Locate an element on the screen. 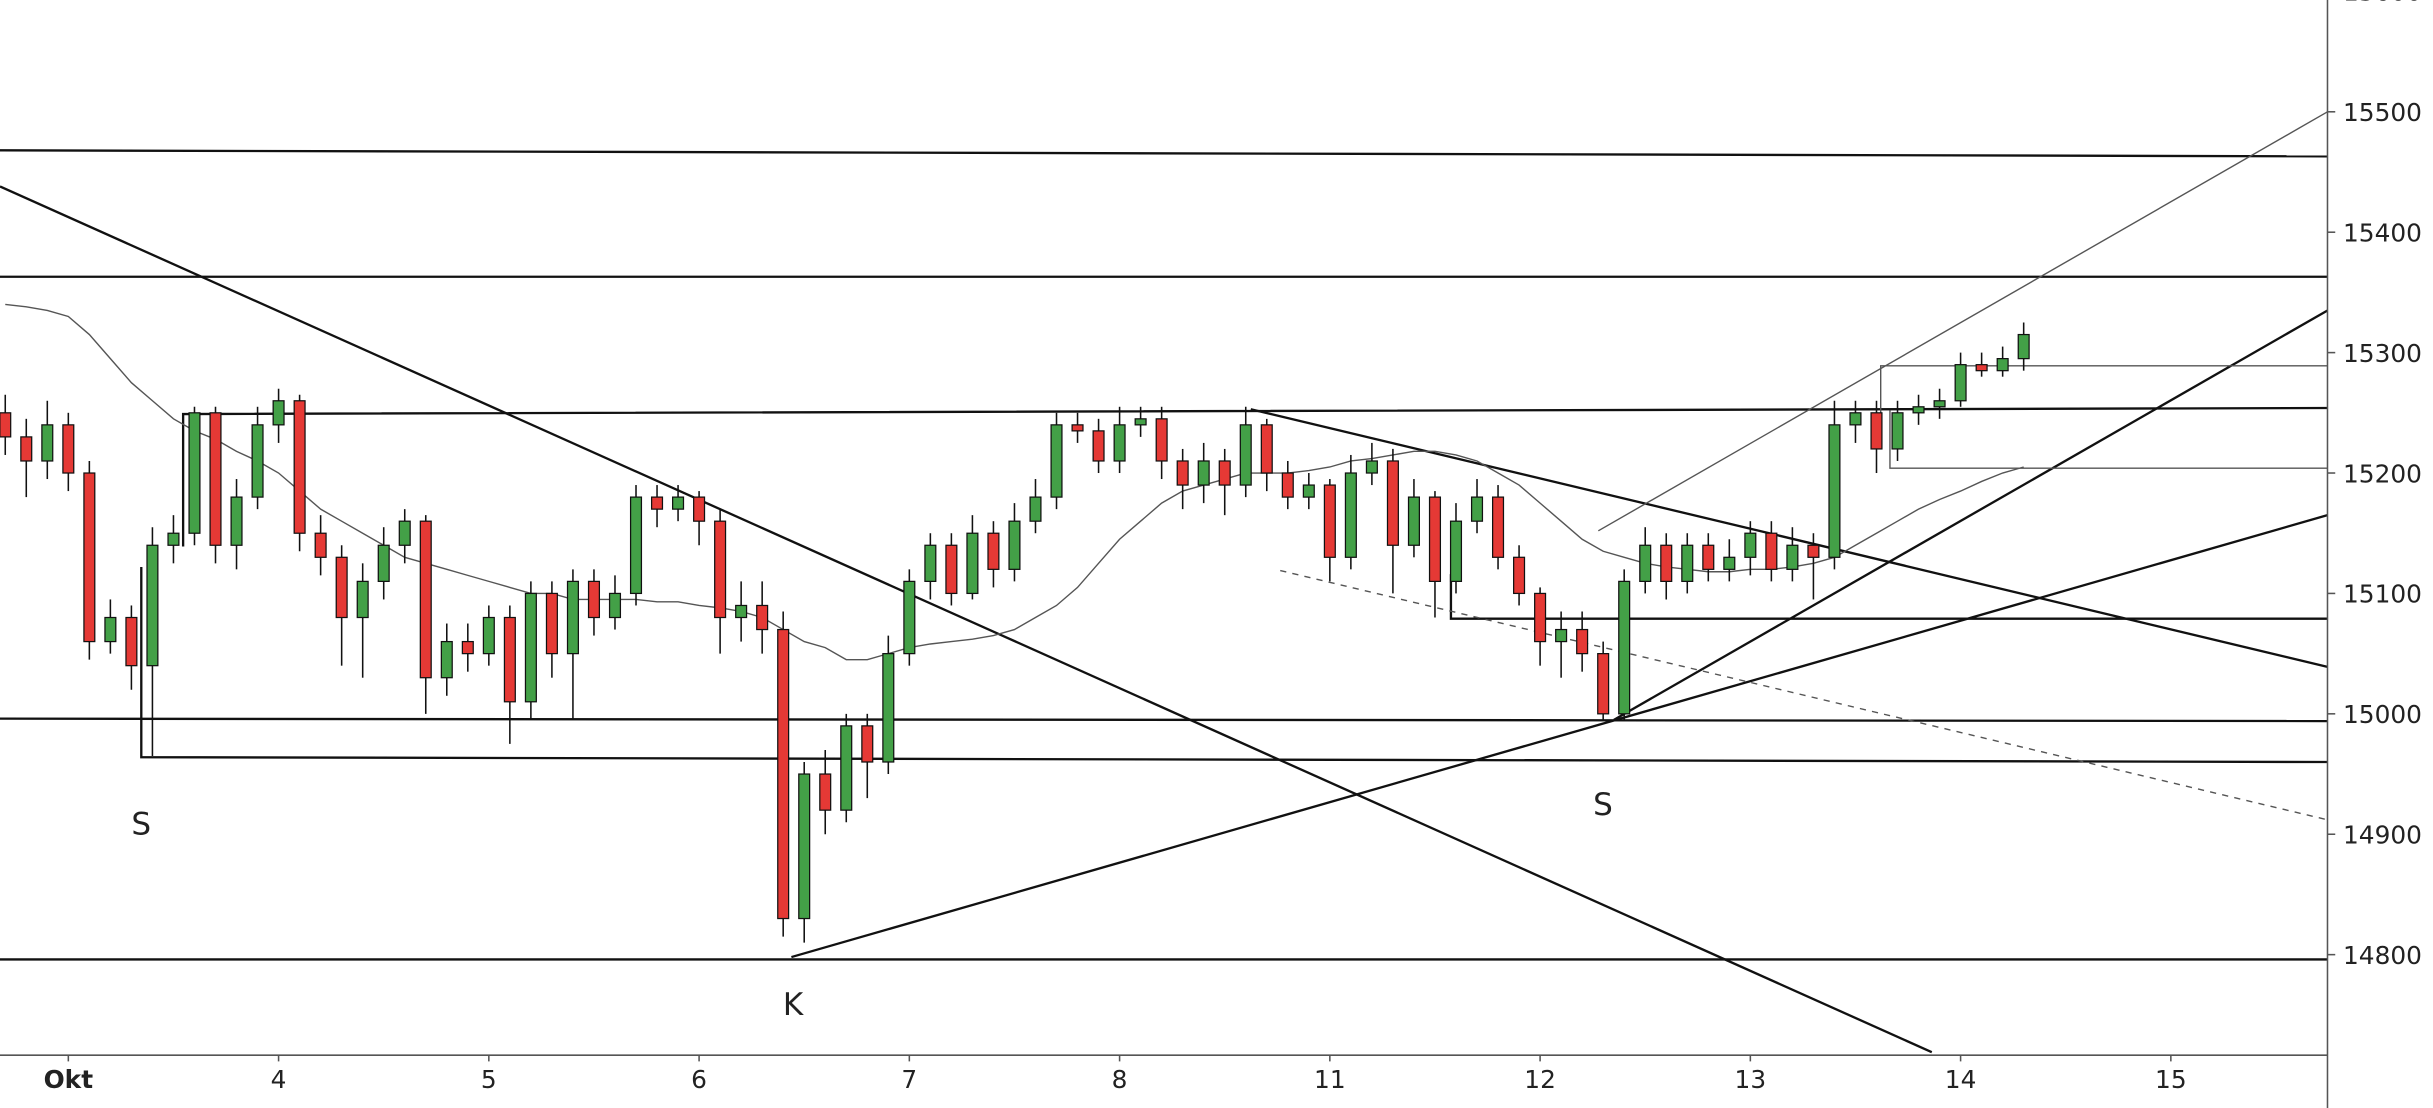 The height and width of the screenshot is (1108, 2433). x-tick-label: 15 is located at coordinates (2171, 1079).